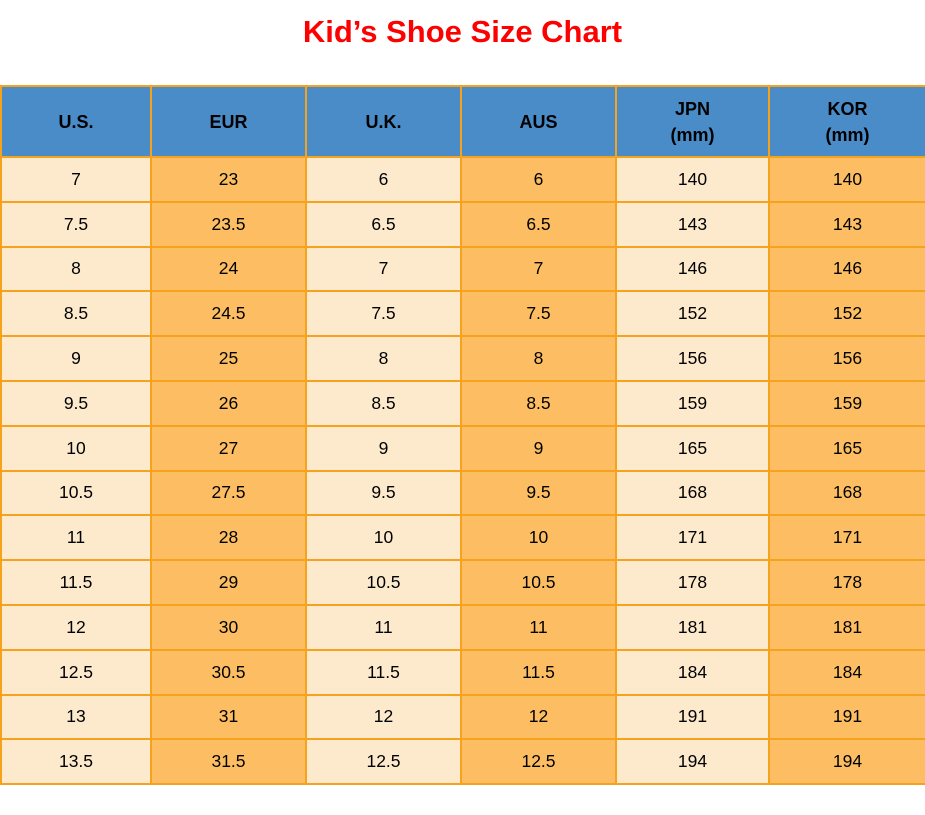  Describe the element at coordinates (846, 627) in the screenshot. I see `table-cell-kor: 181` at that location.